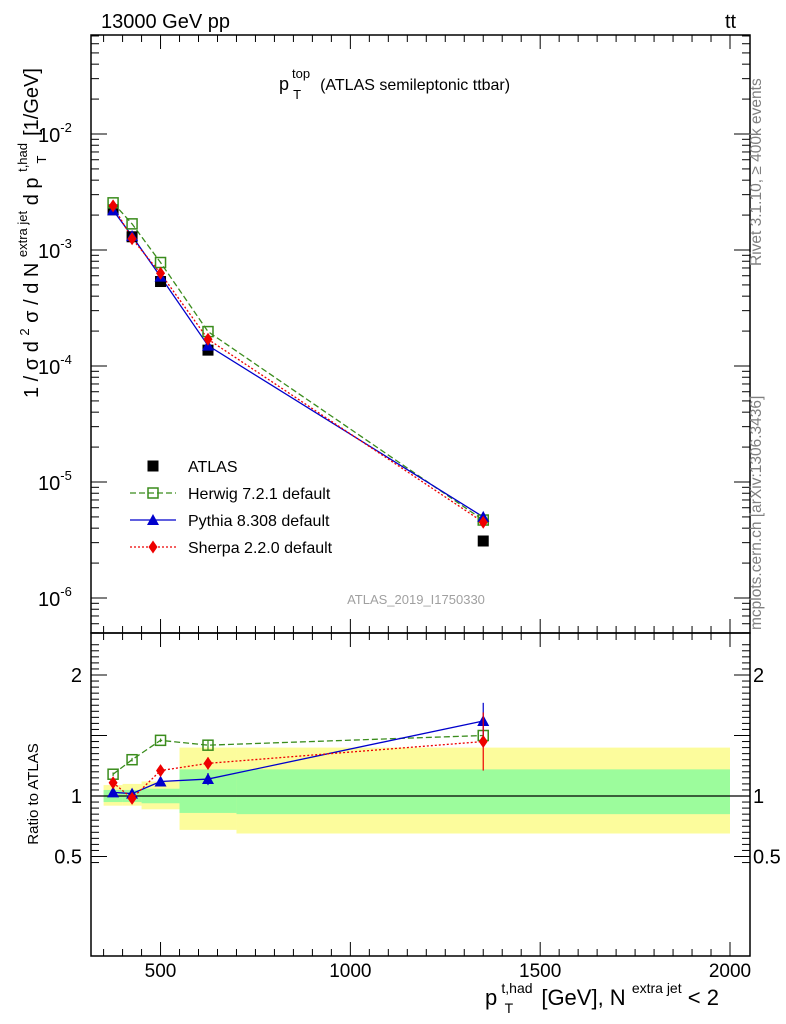 The width and height of the screenshot is (786, 1024). I want to click on ratio-y-tick-label-right: 1, so click(758, 797).